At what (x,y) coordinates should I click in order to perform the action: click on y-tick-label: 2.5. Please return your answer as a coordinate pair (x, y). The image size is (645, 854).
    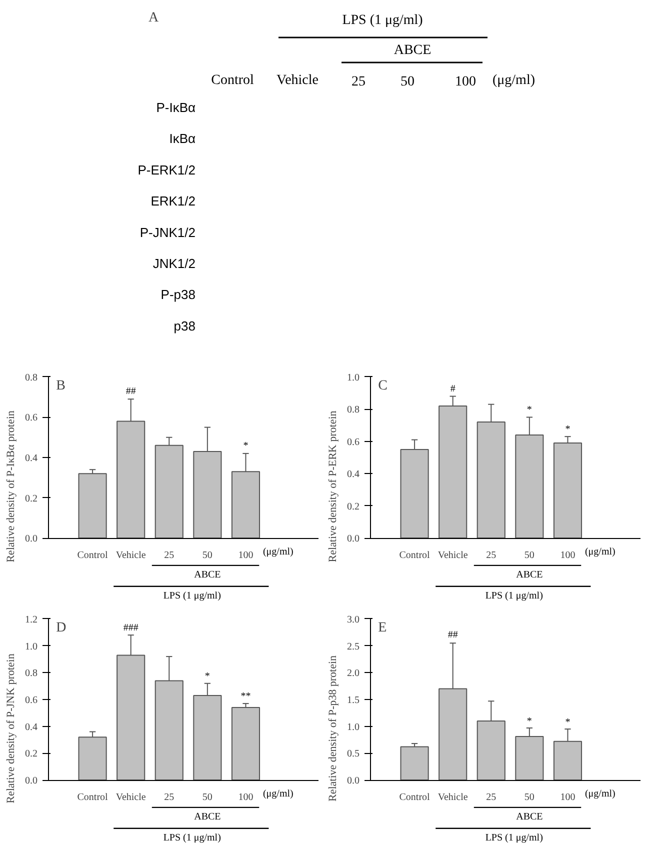
    Looking at the image, I should click on (353, 646).